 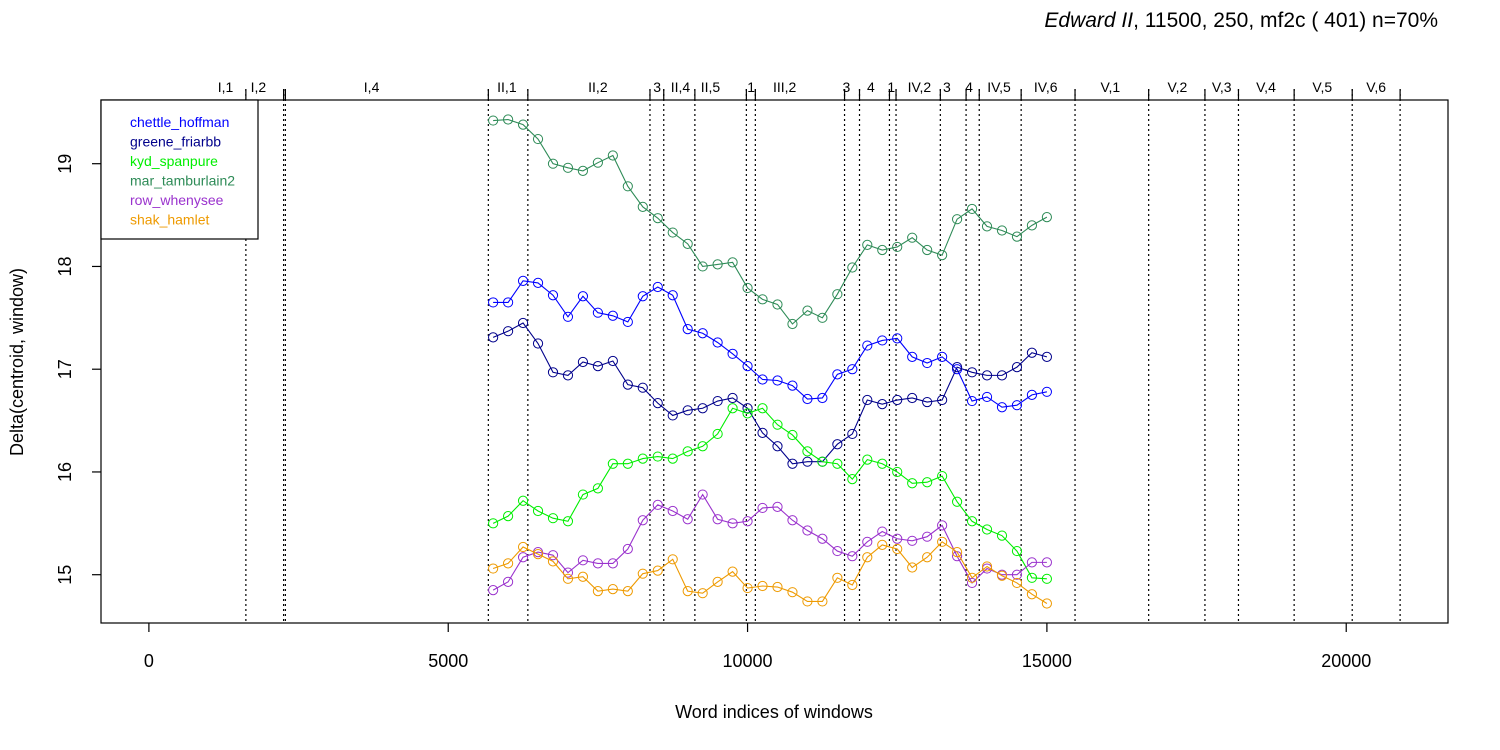 I want to click on series-chettle_hoffman, so click(x=770, y=344).